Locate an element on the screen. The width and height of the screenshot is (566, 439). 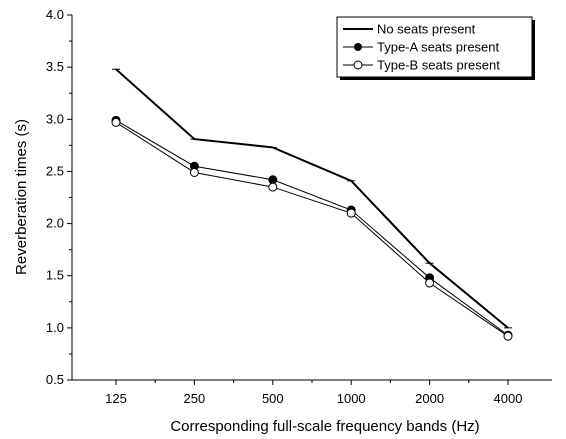
y-tick-label: 2.0 is located at coordinates (55, 223).